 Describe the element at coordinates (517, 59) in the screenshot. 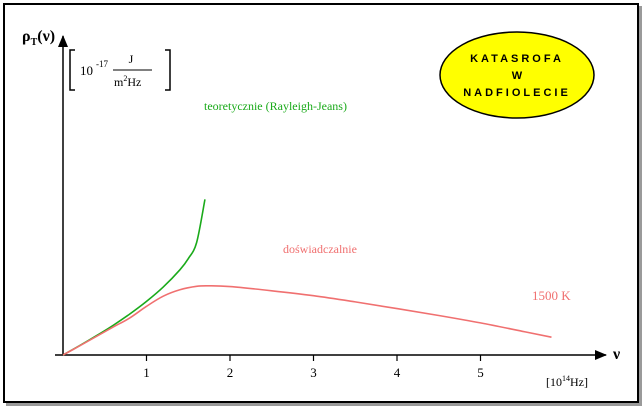

I see `badge-line-1: KATASROFA` at that location.